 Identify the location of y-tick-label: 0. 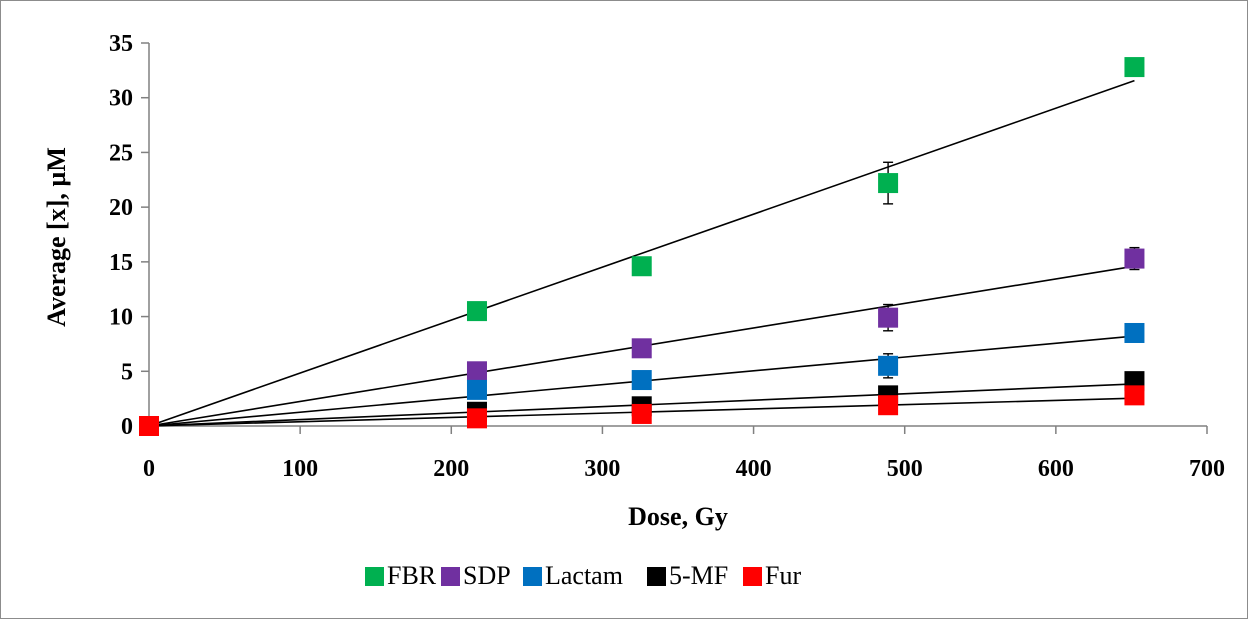
(127, 427).